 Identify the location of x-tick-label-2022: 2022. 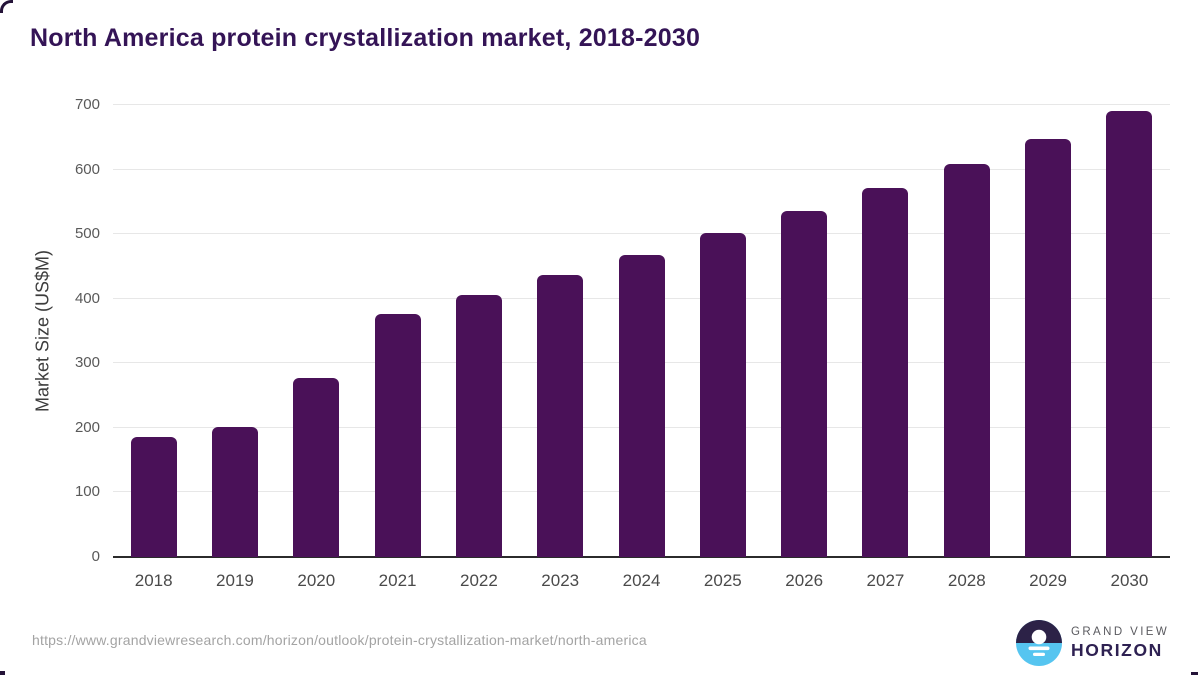
(478, 580).